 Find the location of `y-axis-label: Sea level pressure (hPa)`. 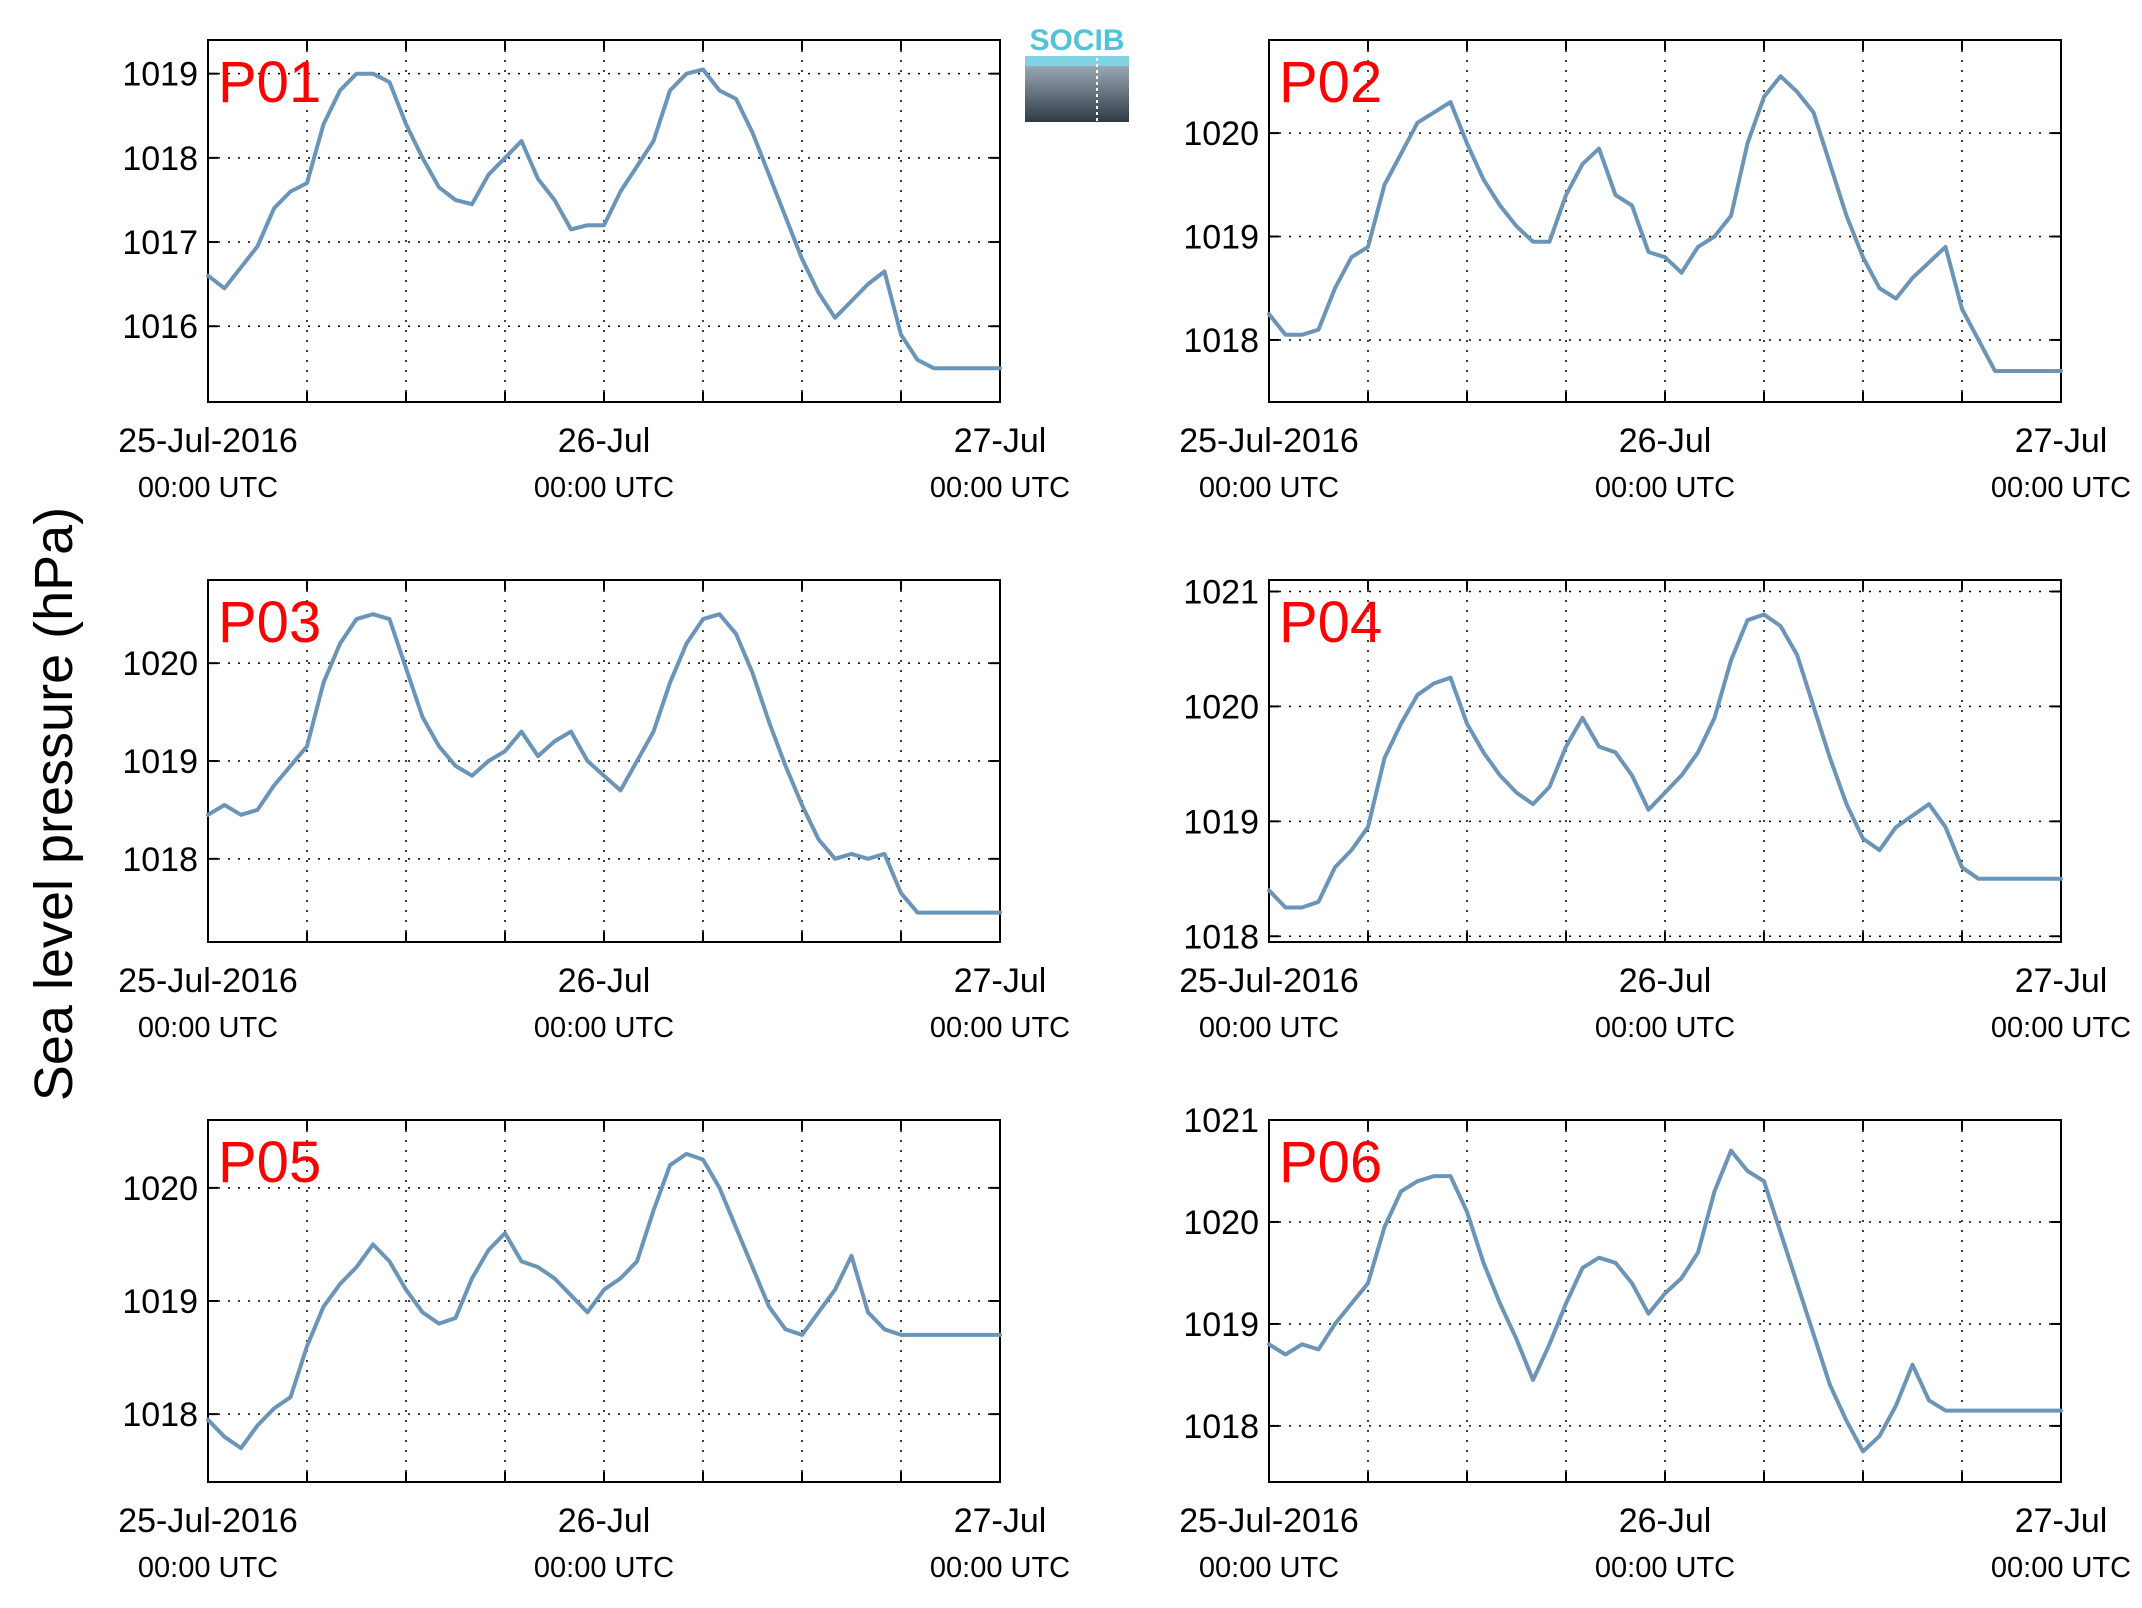

y-axis-label: Sea level pressure (hPa) is located at coordinates (54, 804).